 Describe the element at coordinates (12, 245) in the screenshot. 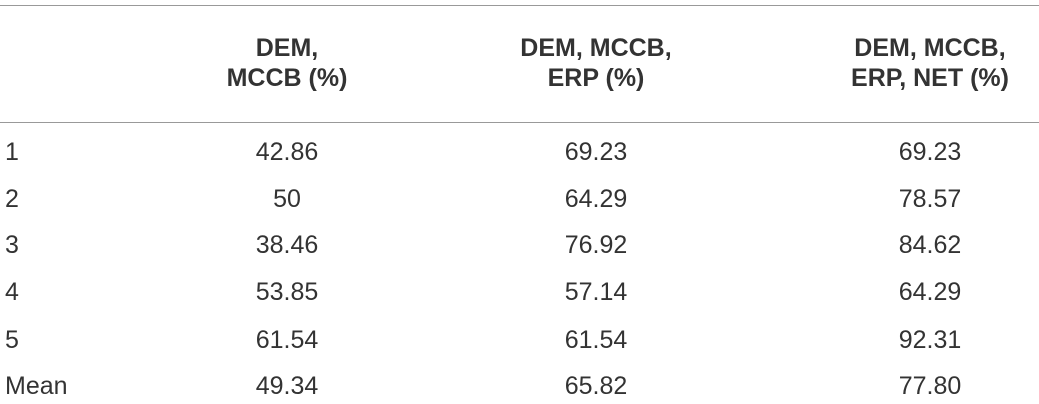

I see `row-label: 3` at that location.